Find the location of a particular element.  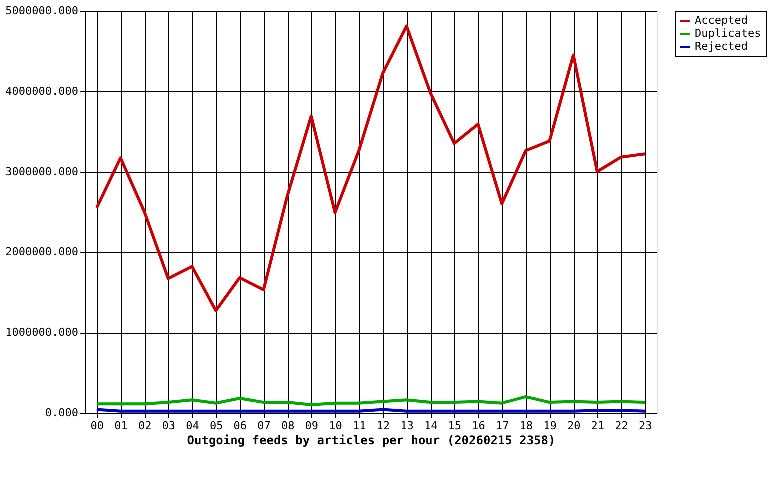

x-tick-label: 18 is located at coordinates (527, 426).